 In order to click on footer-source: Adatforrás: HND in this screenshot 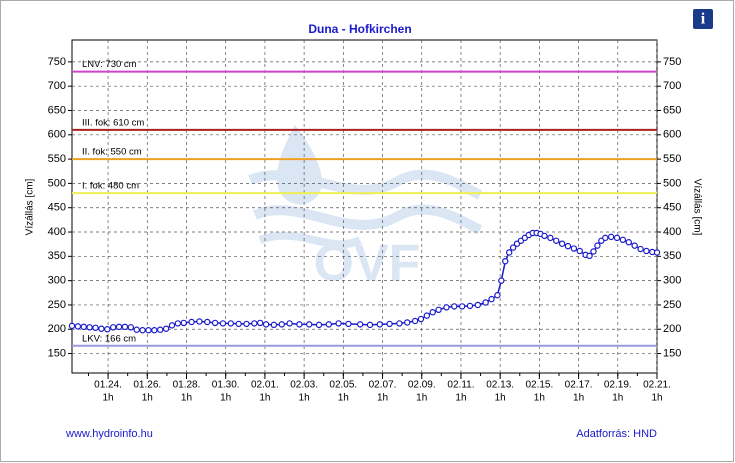, I will do `click(616, 434)`.